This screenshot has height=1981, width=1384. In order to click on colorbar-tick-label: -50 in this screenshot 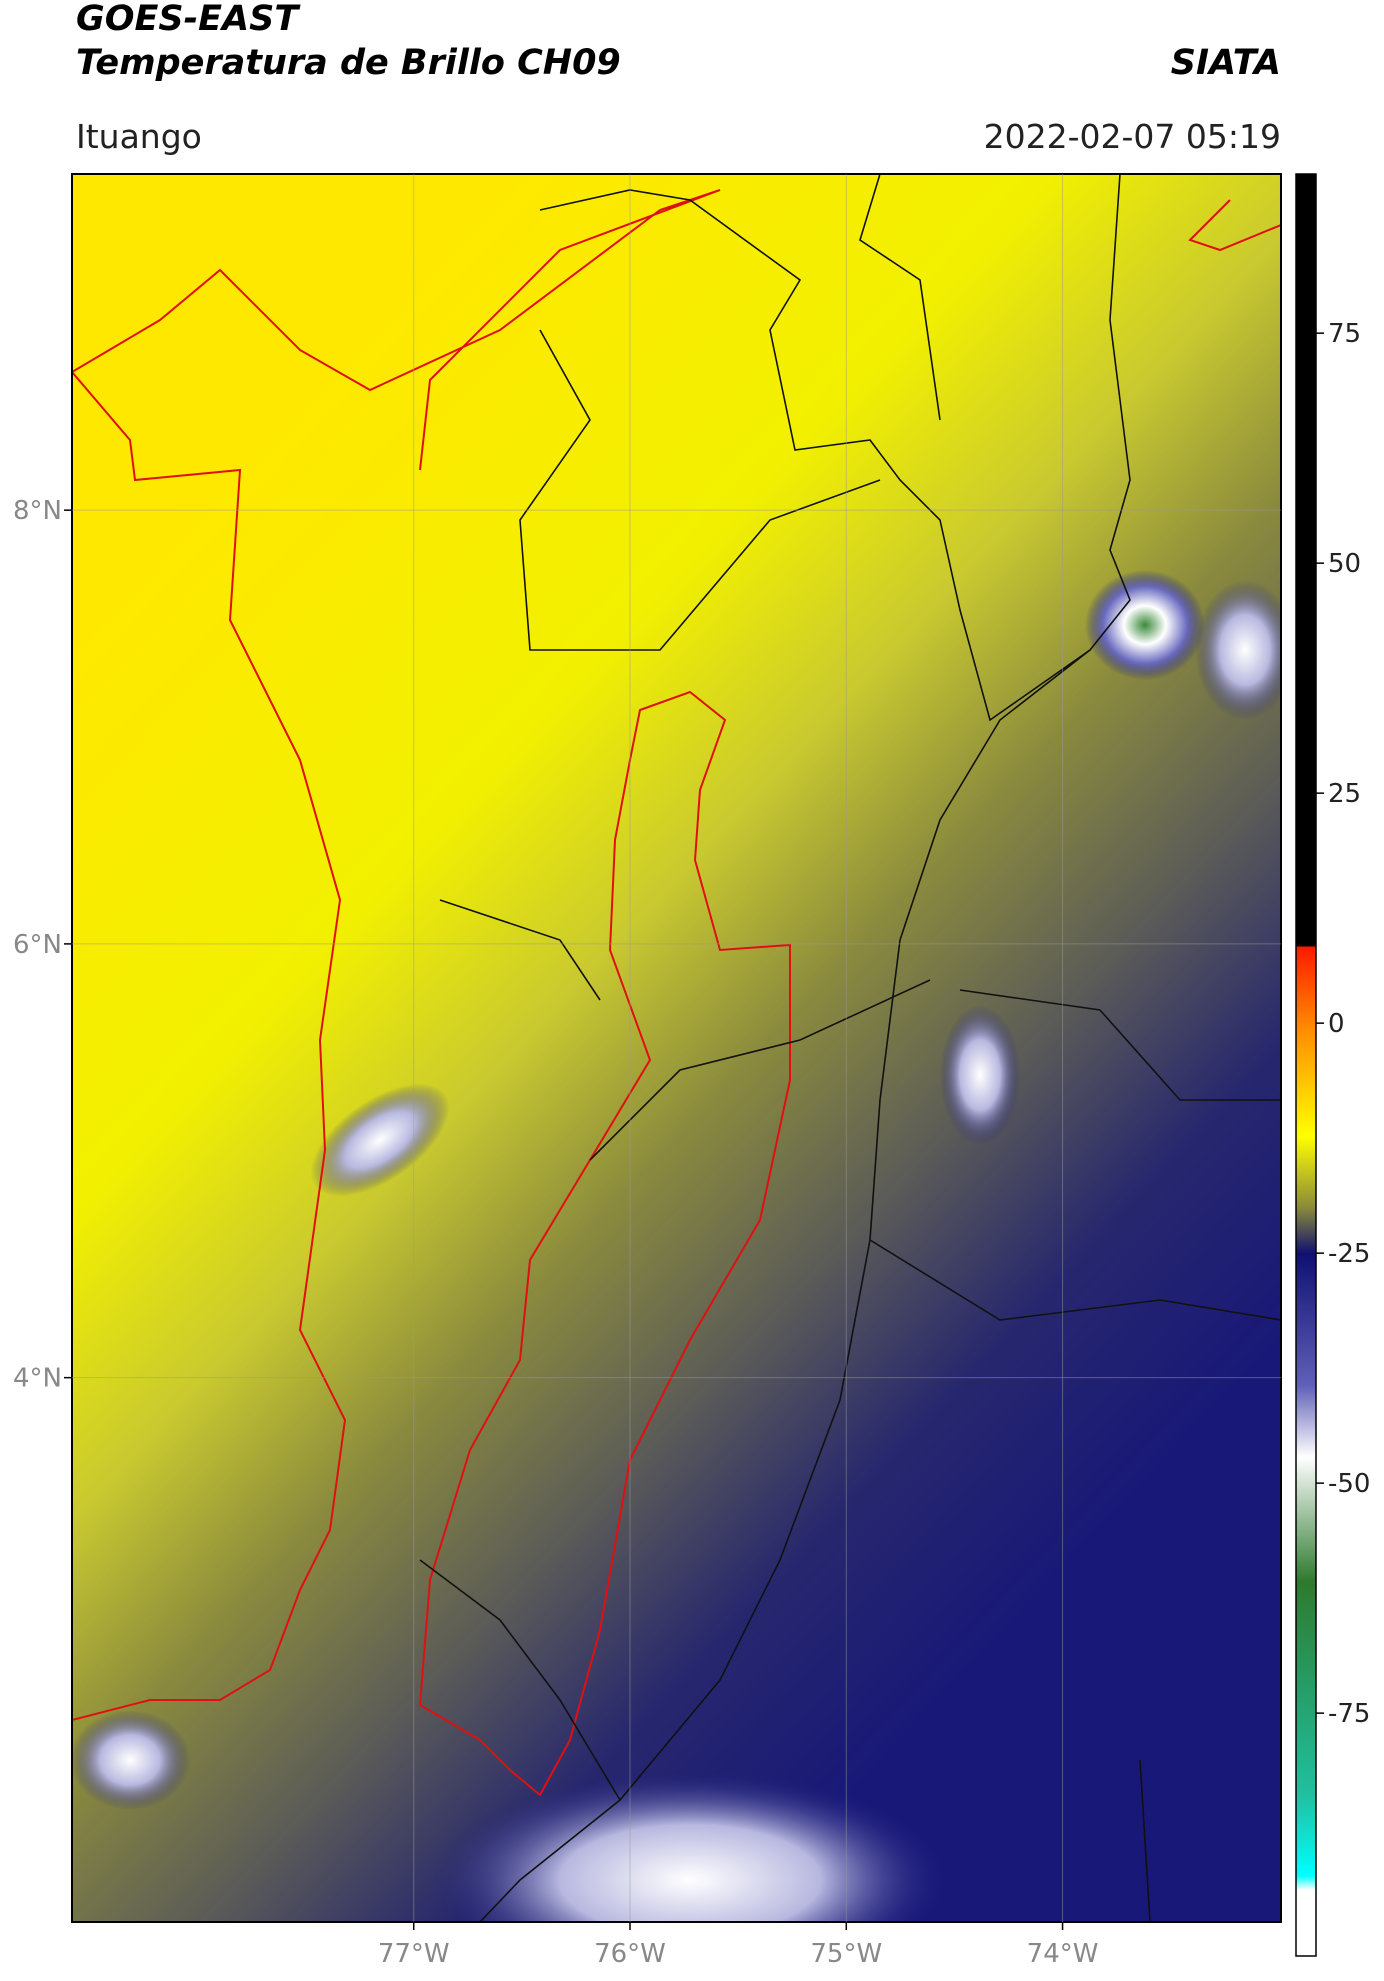, I will do `click(1349, 1484)`.